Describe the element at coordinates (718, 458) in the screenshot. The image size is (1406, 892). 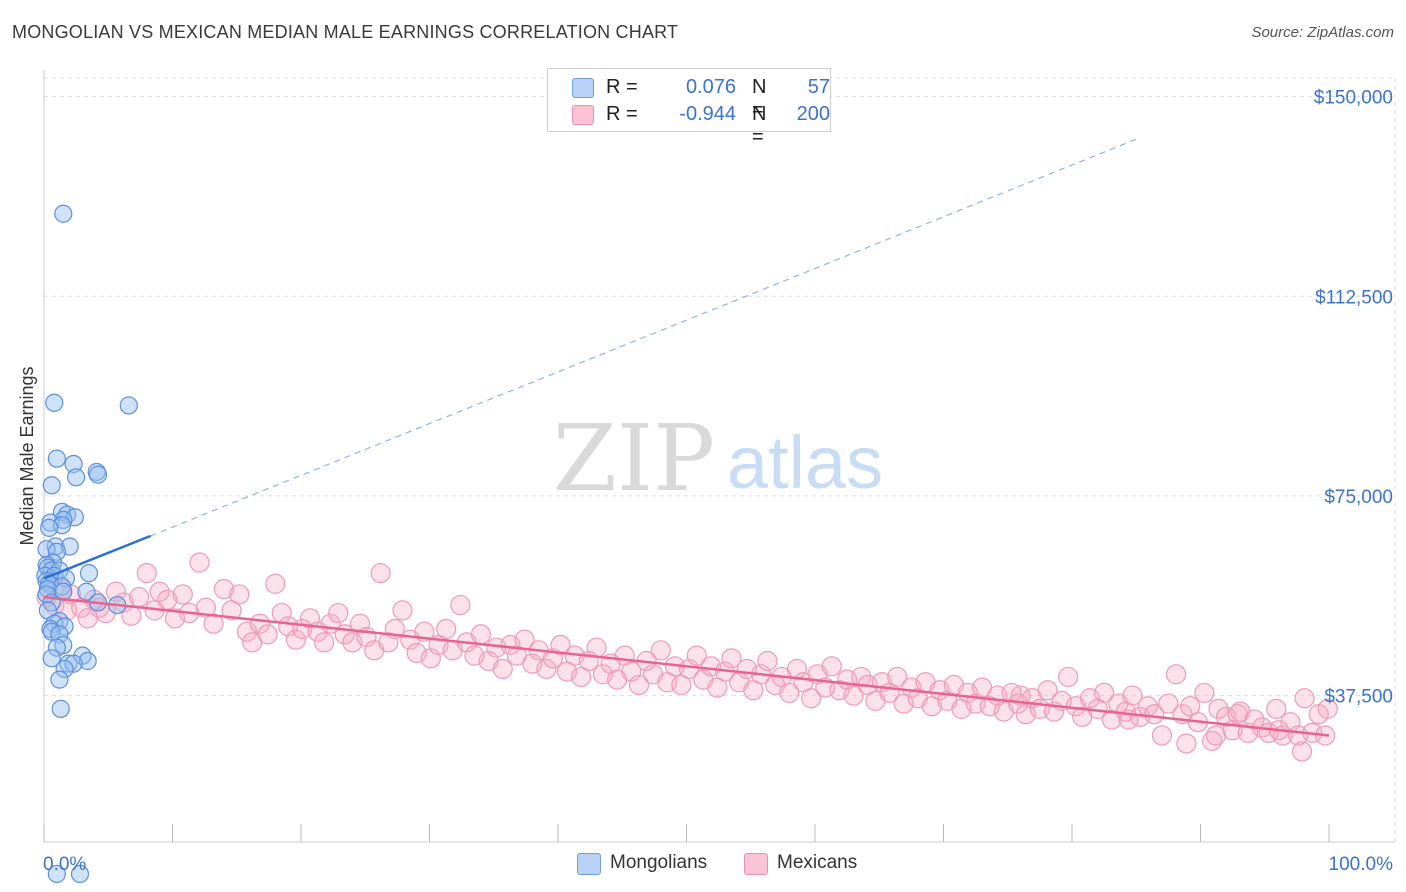
I see `zipatlas-watermark: ZIP atlas` at that location.